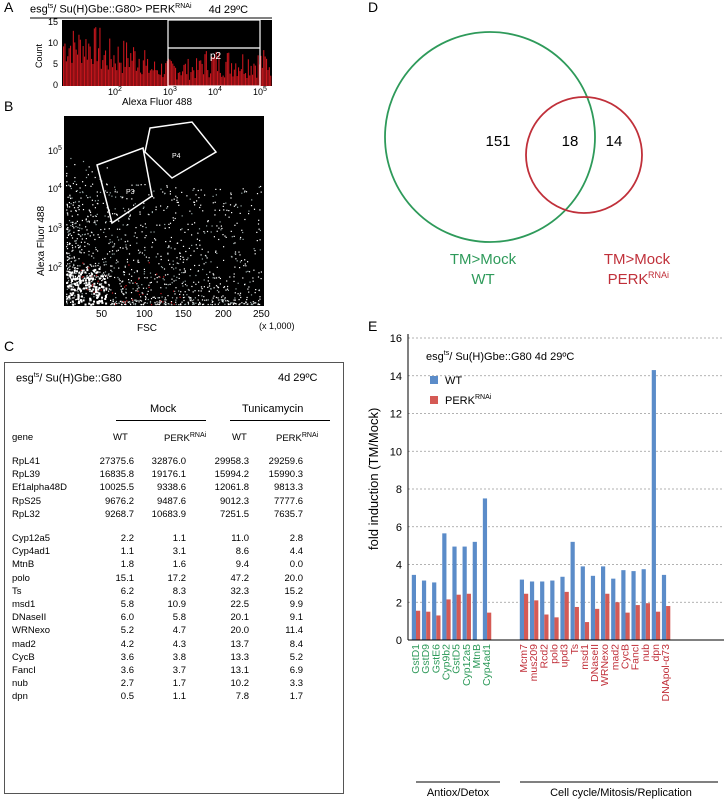 This screenshot has height=800, width=724. I want to click on panel-c-row-b-value-11-1: 1.7, so click(179, 684).